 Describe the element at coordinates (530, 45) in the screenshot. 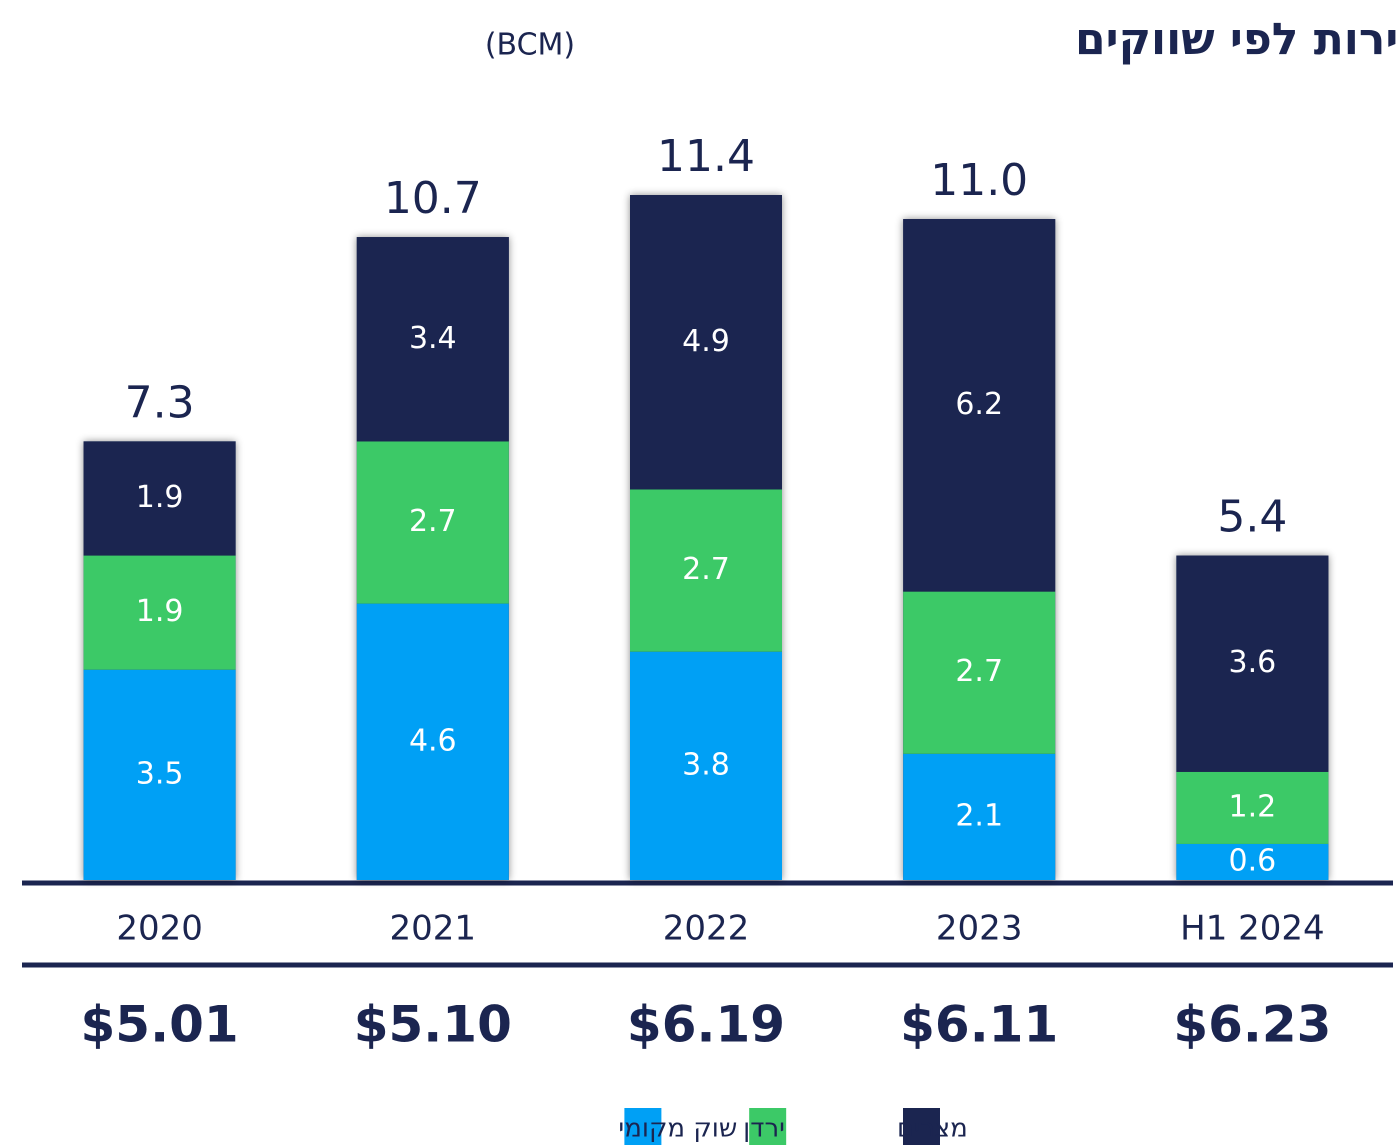

I see `chart-title-unit: (BCM)` at that location.